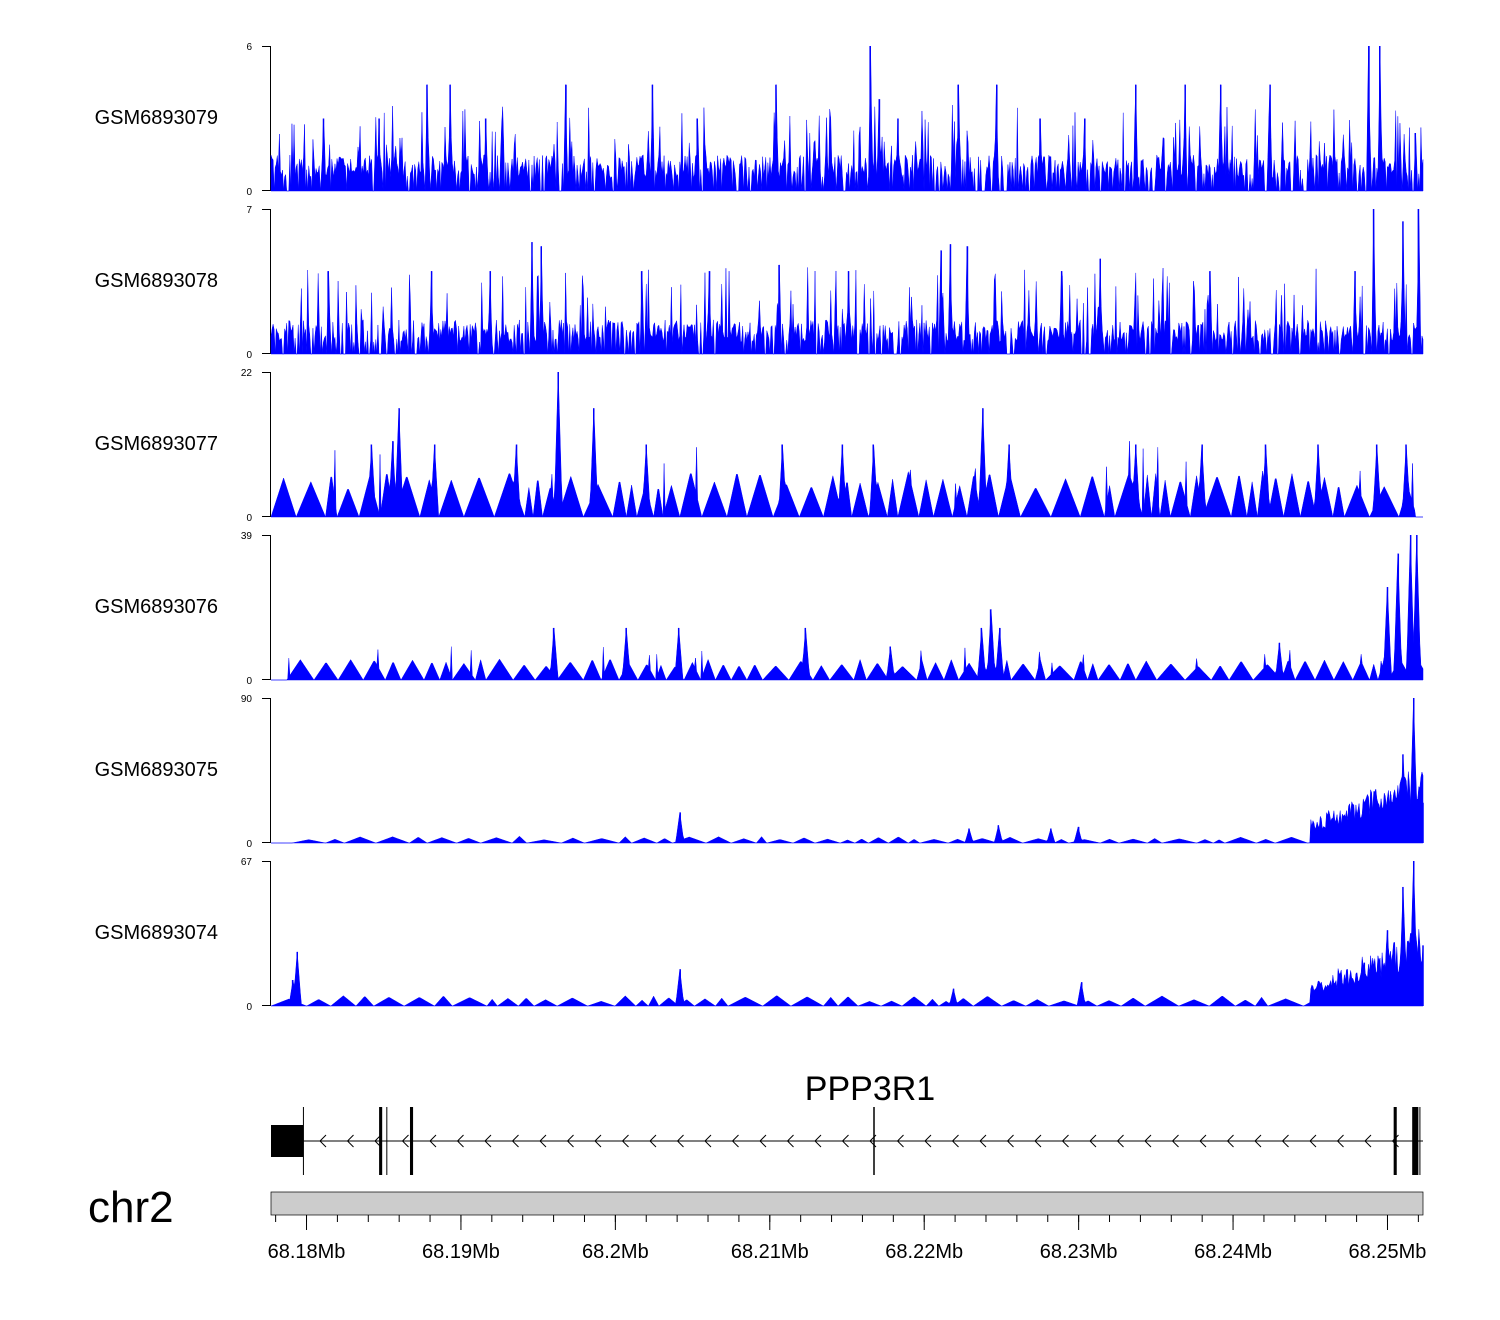 Image resolution: width=1500 pixels, height=1320 pixels. I want to click on gene-annotation-track: PPP3R1, so click(847, 1122).